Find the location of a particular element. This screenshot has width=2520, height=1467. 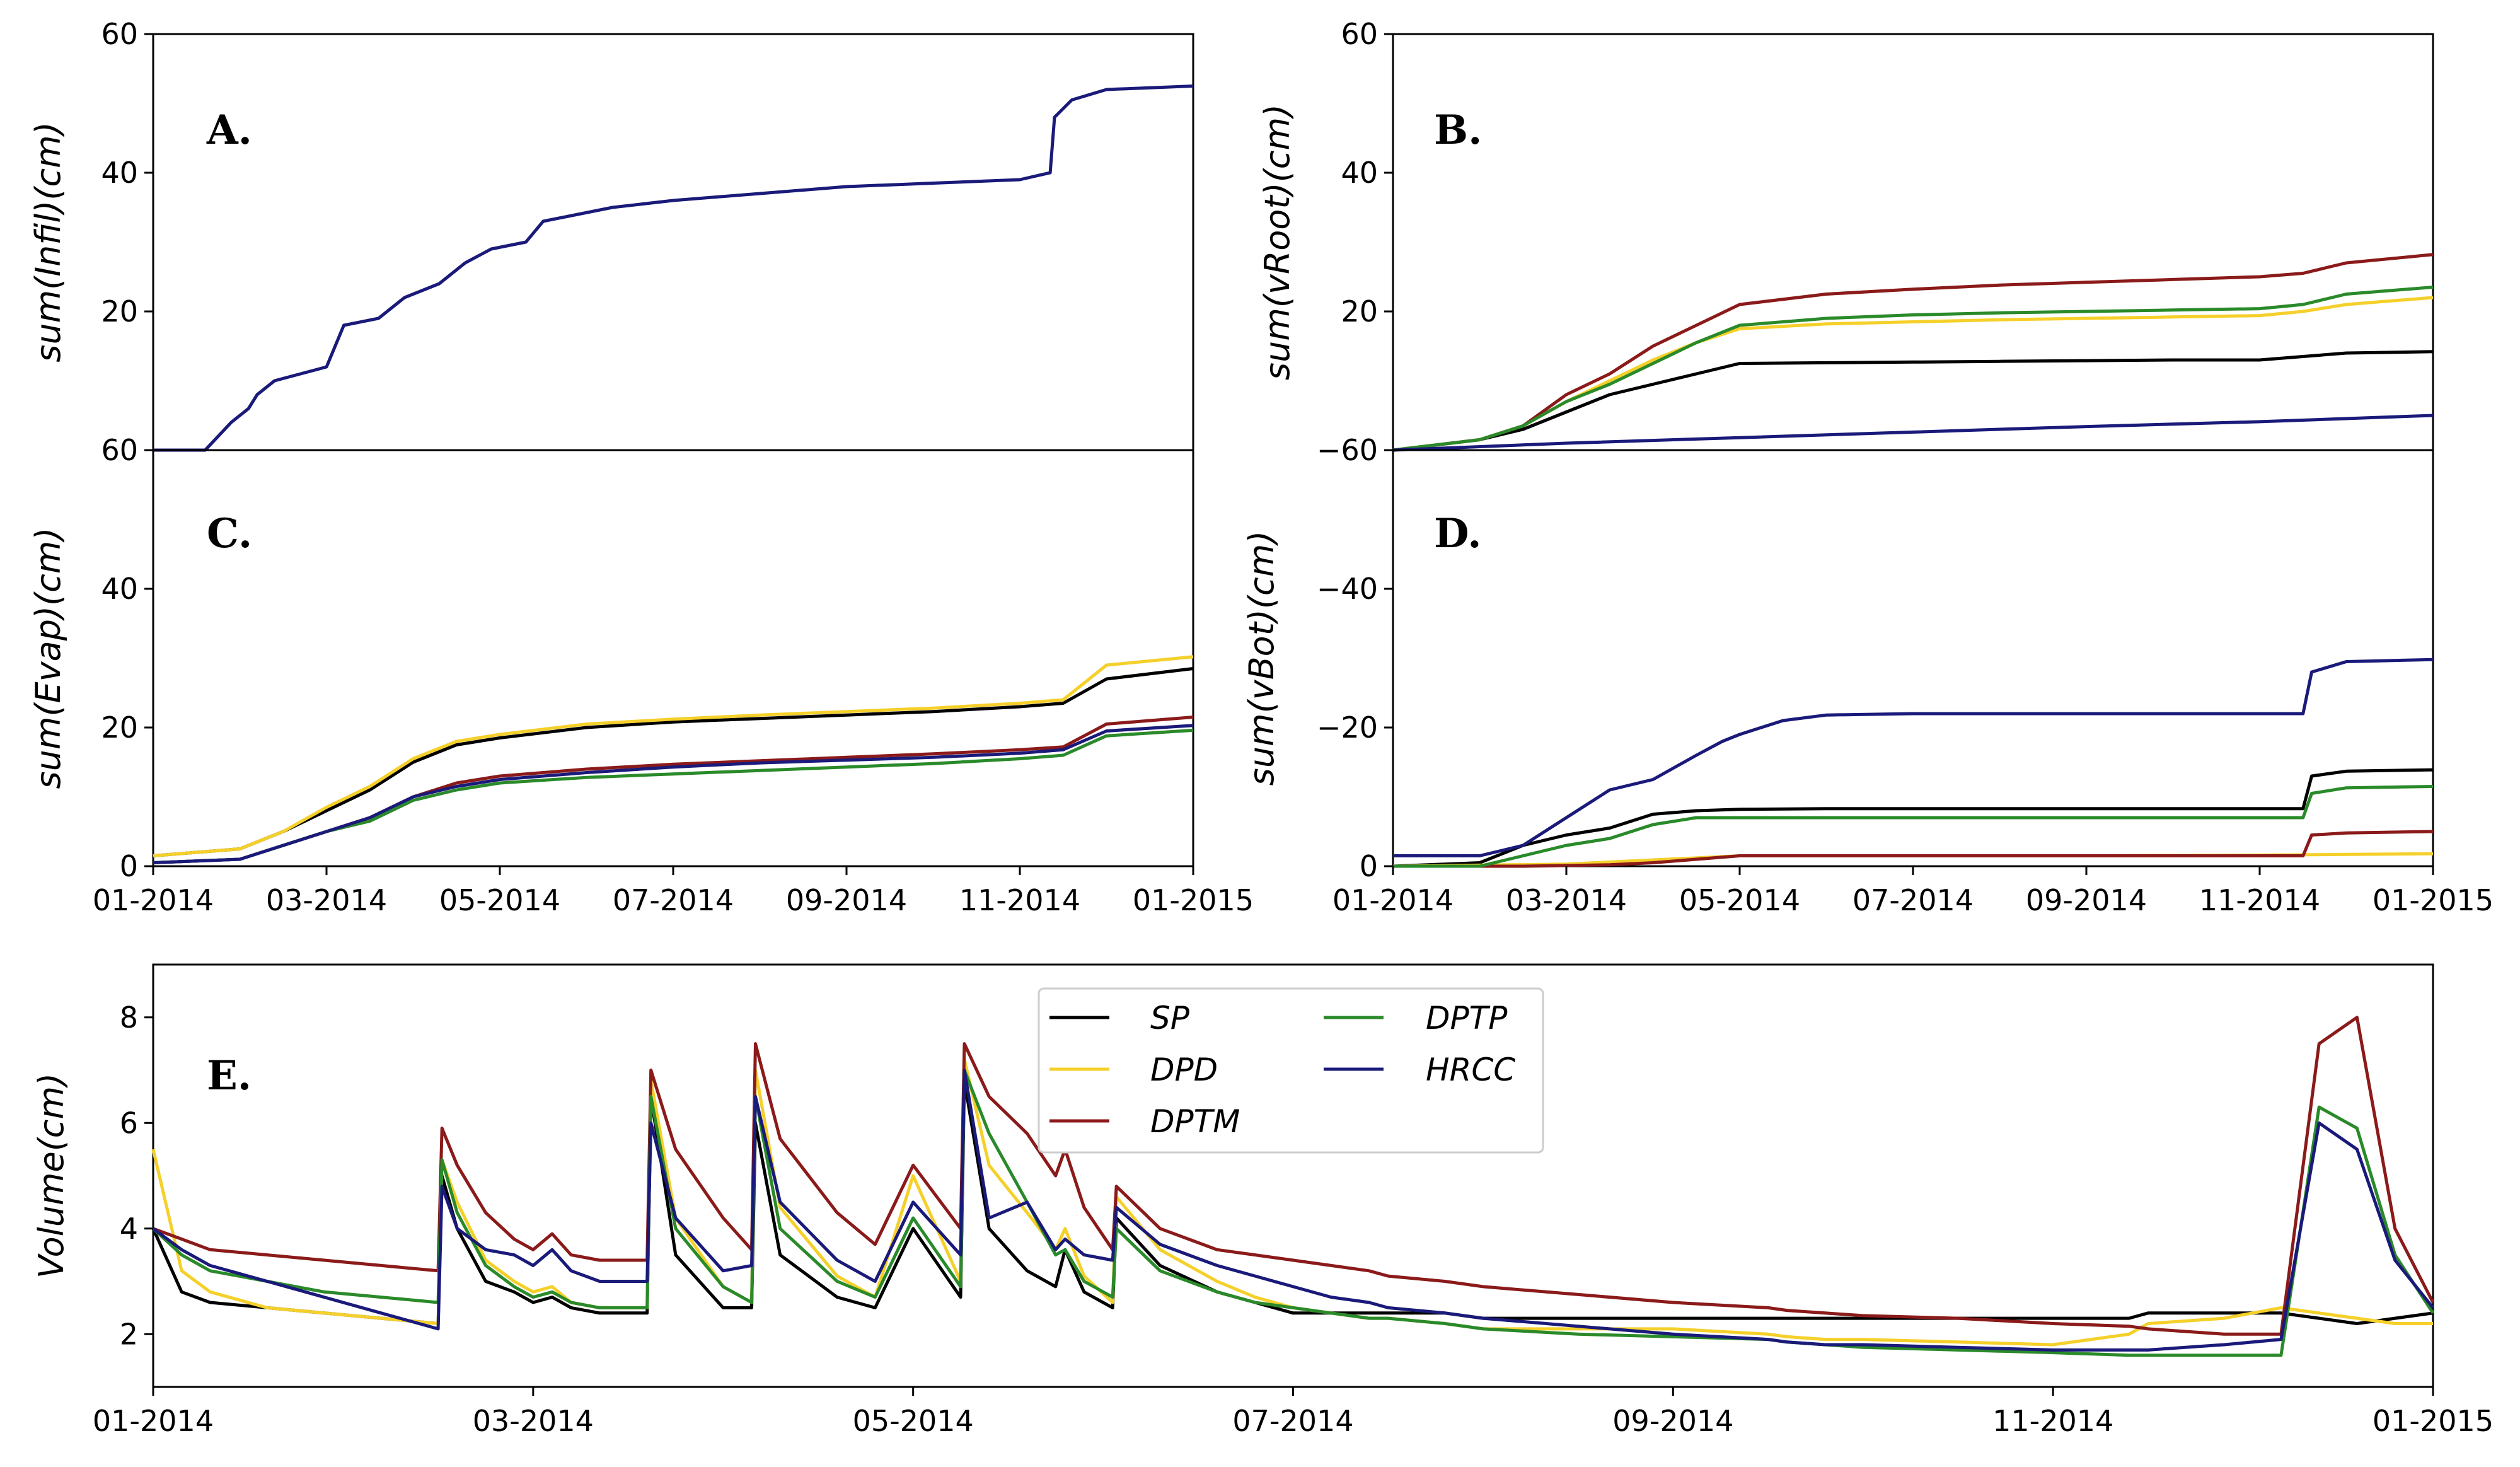

panel-d-x-tick-label: 03-2014 is located at coordinates (1566, 900).